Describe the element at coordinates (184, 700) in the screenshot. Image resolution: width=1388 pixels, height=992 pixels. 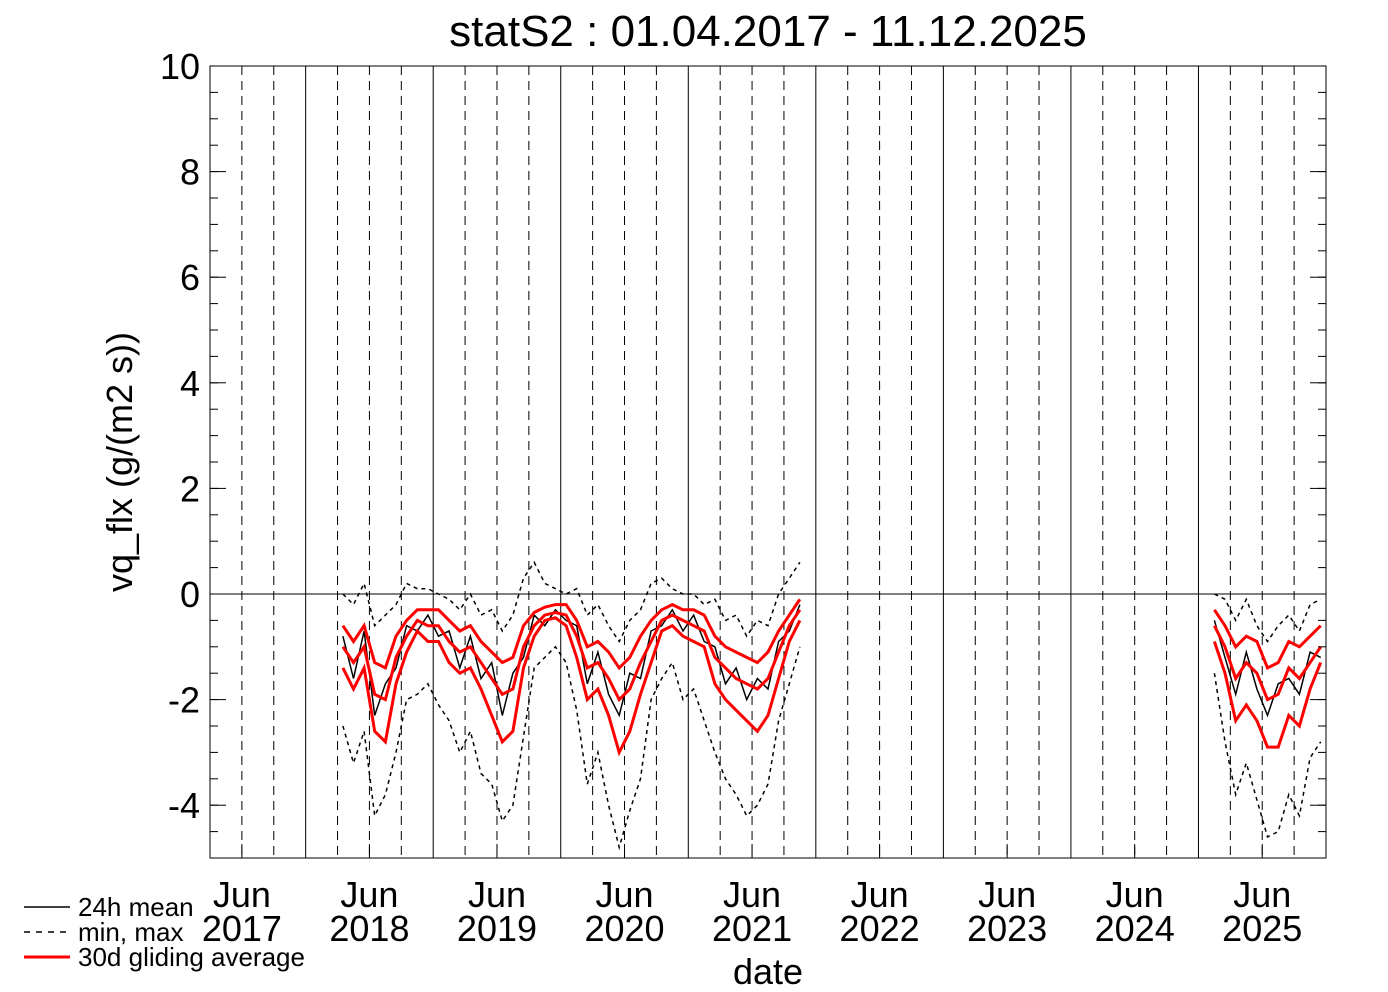
I see `y-tick-label: -2` at that location.